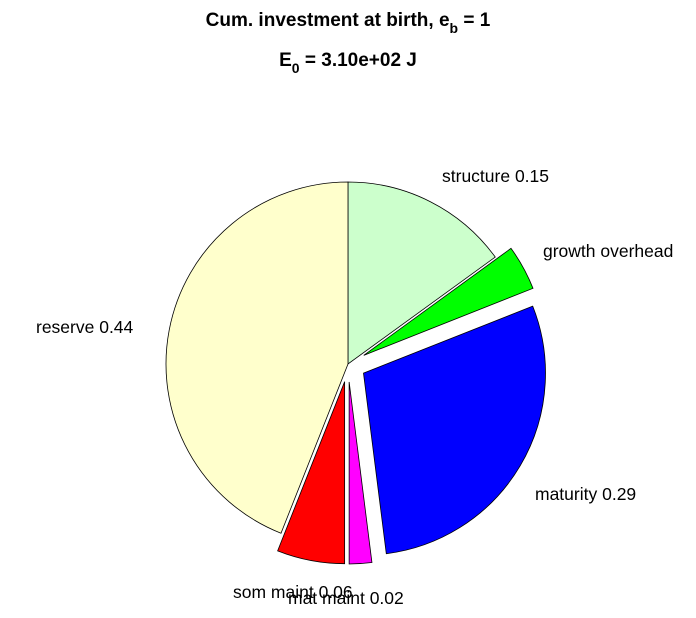 The image size is (696, 618). I want to click on pie-label-growth-overhead: growth overhead, so click(608, 251).